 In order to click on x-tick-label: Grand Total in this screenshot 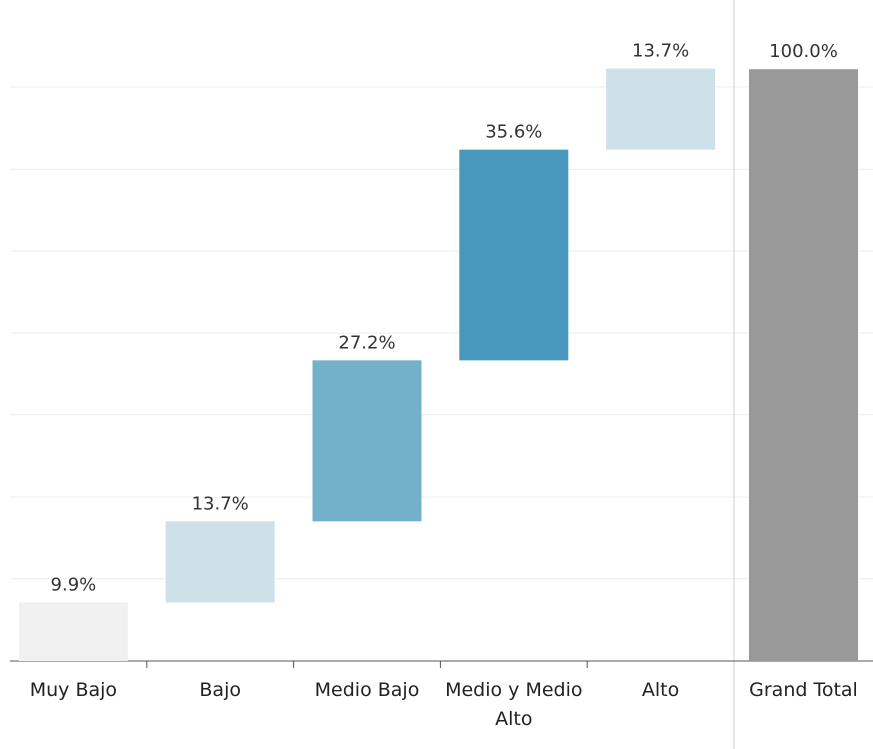, I will do `click(803, 690)`.